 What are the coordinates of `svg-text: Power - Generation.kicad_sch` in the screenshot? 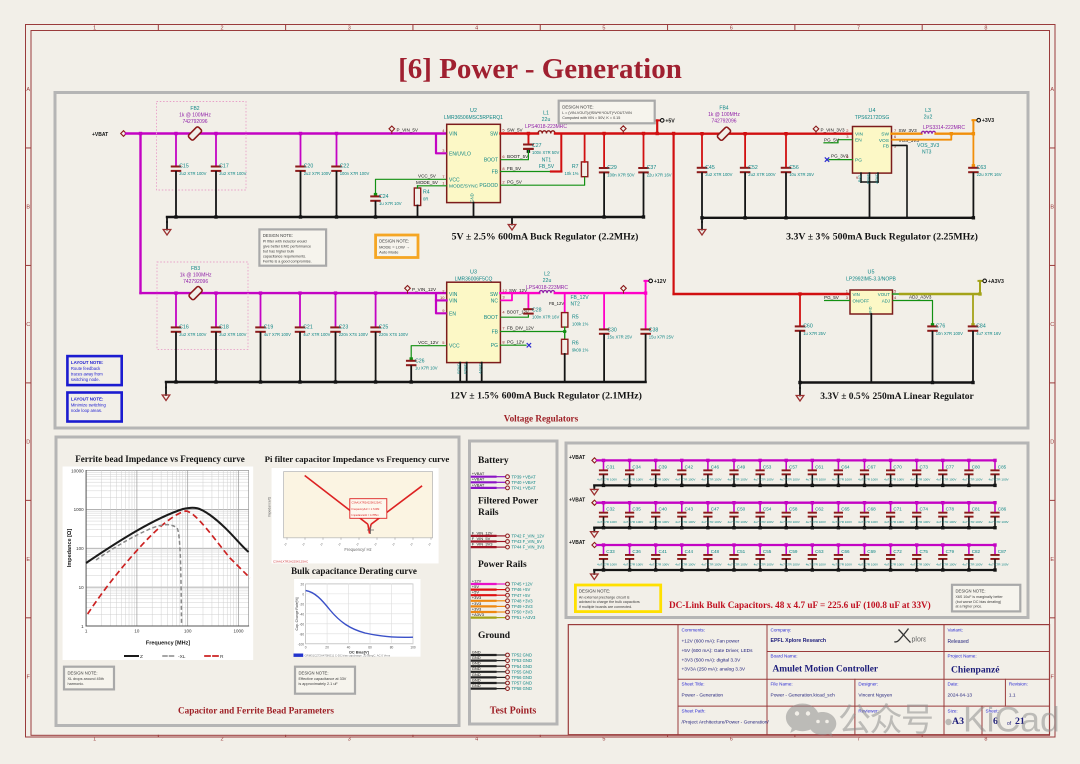 It's located at (803, 696).